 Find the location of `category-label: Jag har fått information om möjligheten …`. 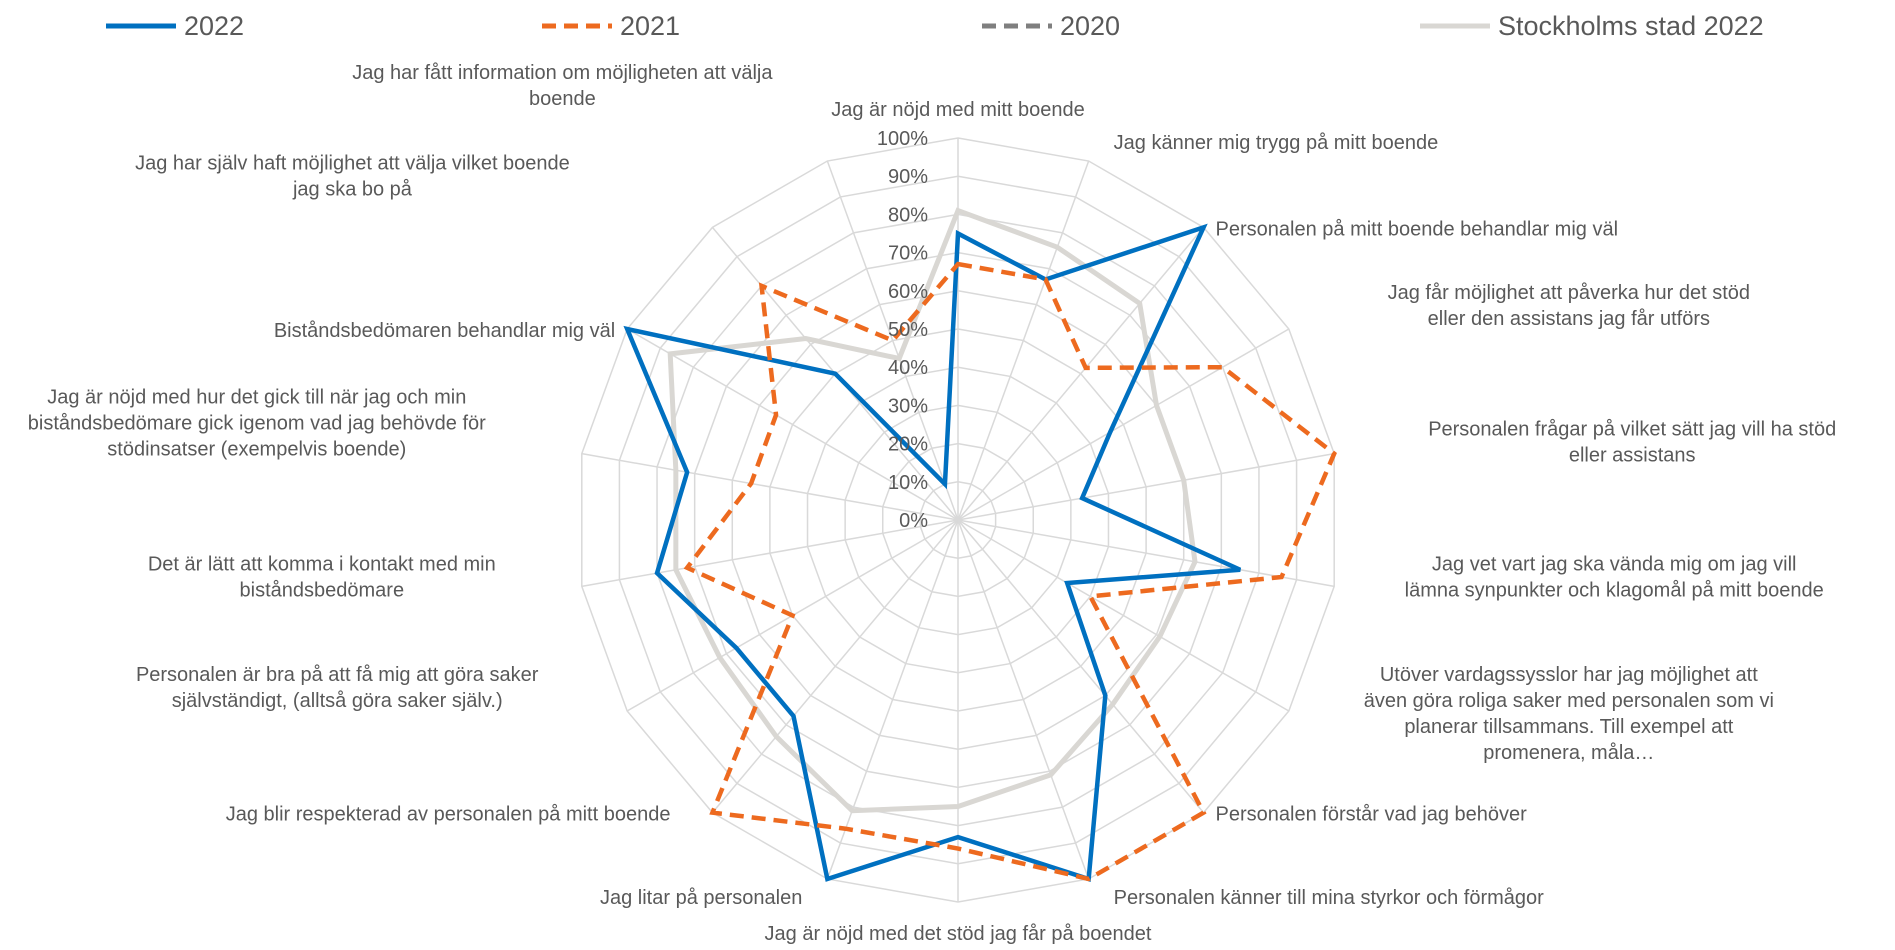

category-label: Jag har fått information om möjligheten … is located at coordinates (562, 86).